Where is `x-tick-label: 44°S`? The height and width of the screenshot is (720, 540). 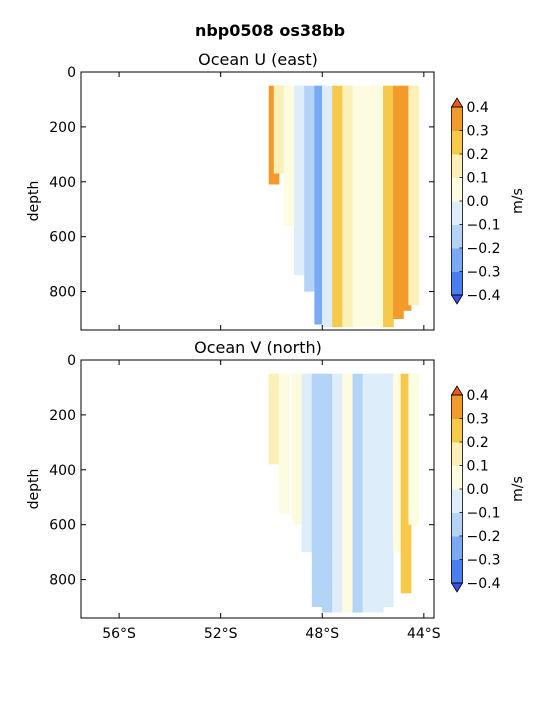
x-tick-label: 44°S is located at coordinates (424, 634).